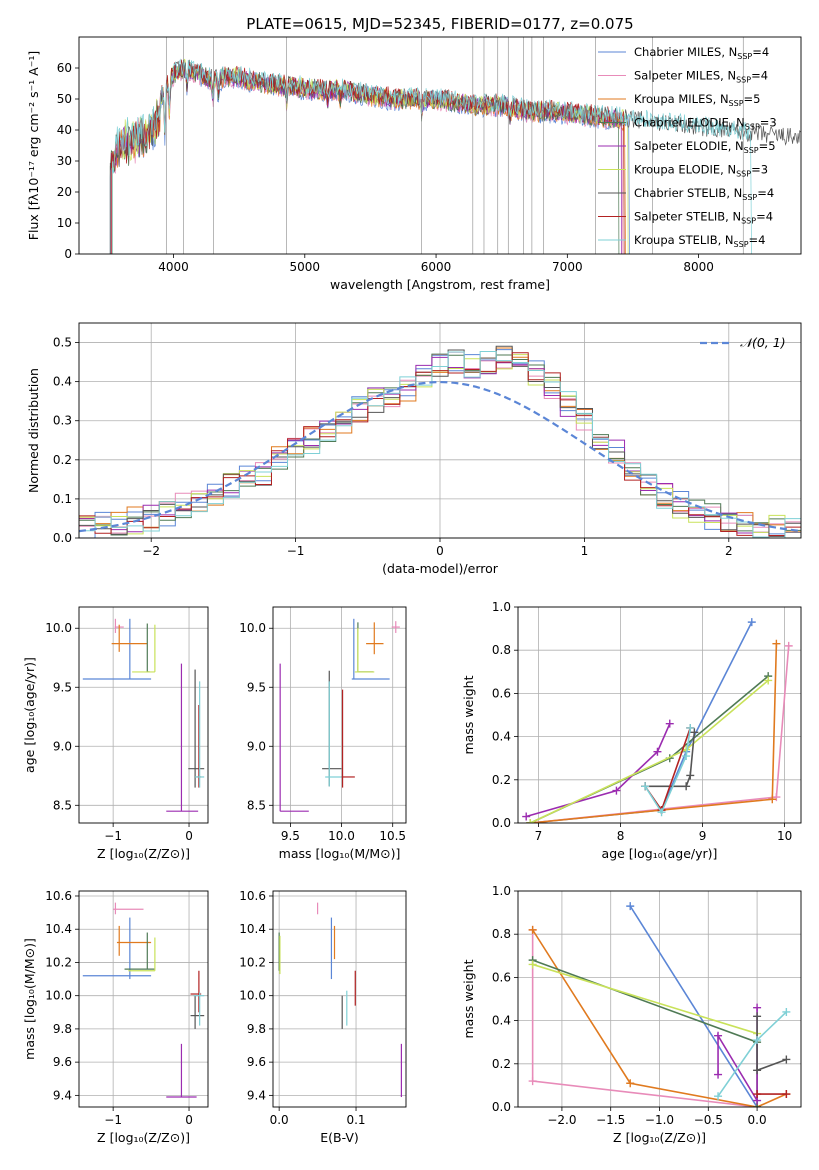 Image resolution: width=819 pixels, height=1170 pixels. I want to click on x-tick-label: −1.5, so click(610, 1120).